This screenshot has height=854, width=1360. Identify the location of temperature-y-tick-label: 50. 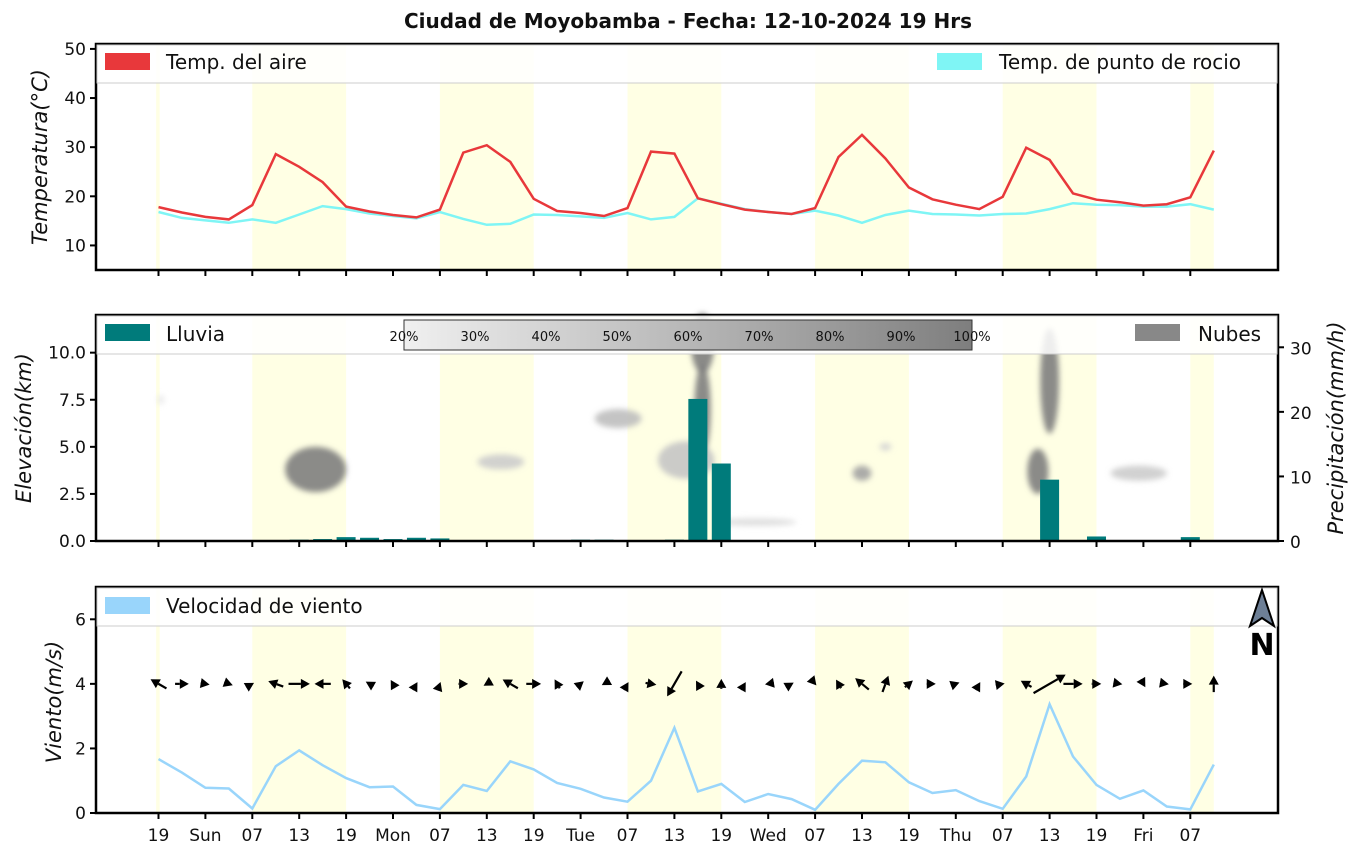
(75, 50).